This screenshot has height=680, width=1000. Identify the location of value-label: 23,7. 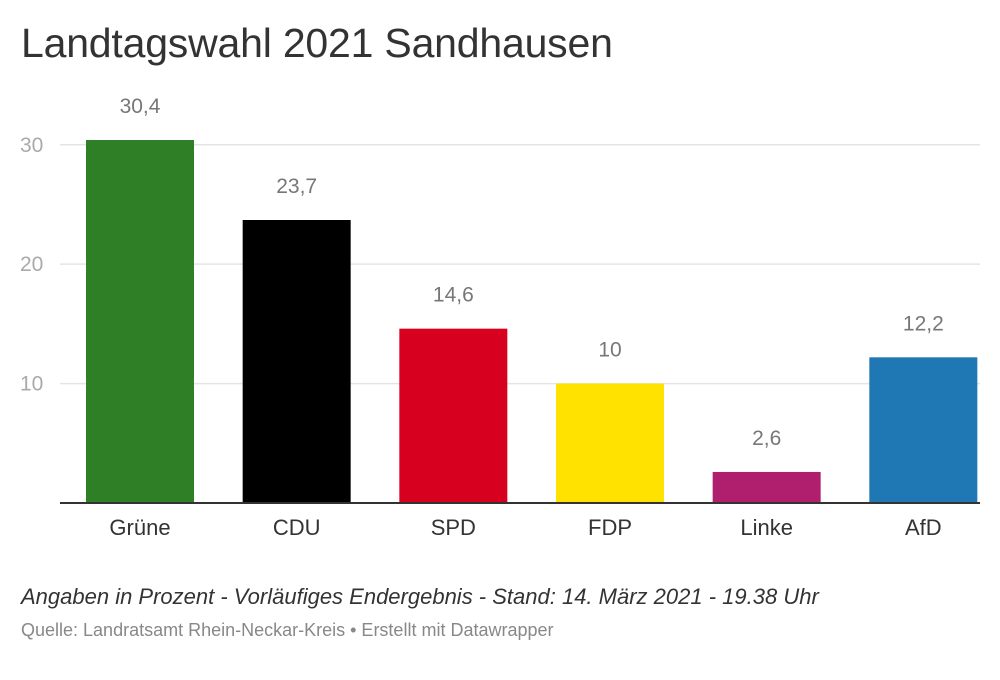
(296, 186).